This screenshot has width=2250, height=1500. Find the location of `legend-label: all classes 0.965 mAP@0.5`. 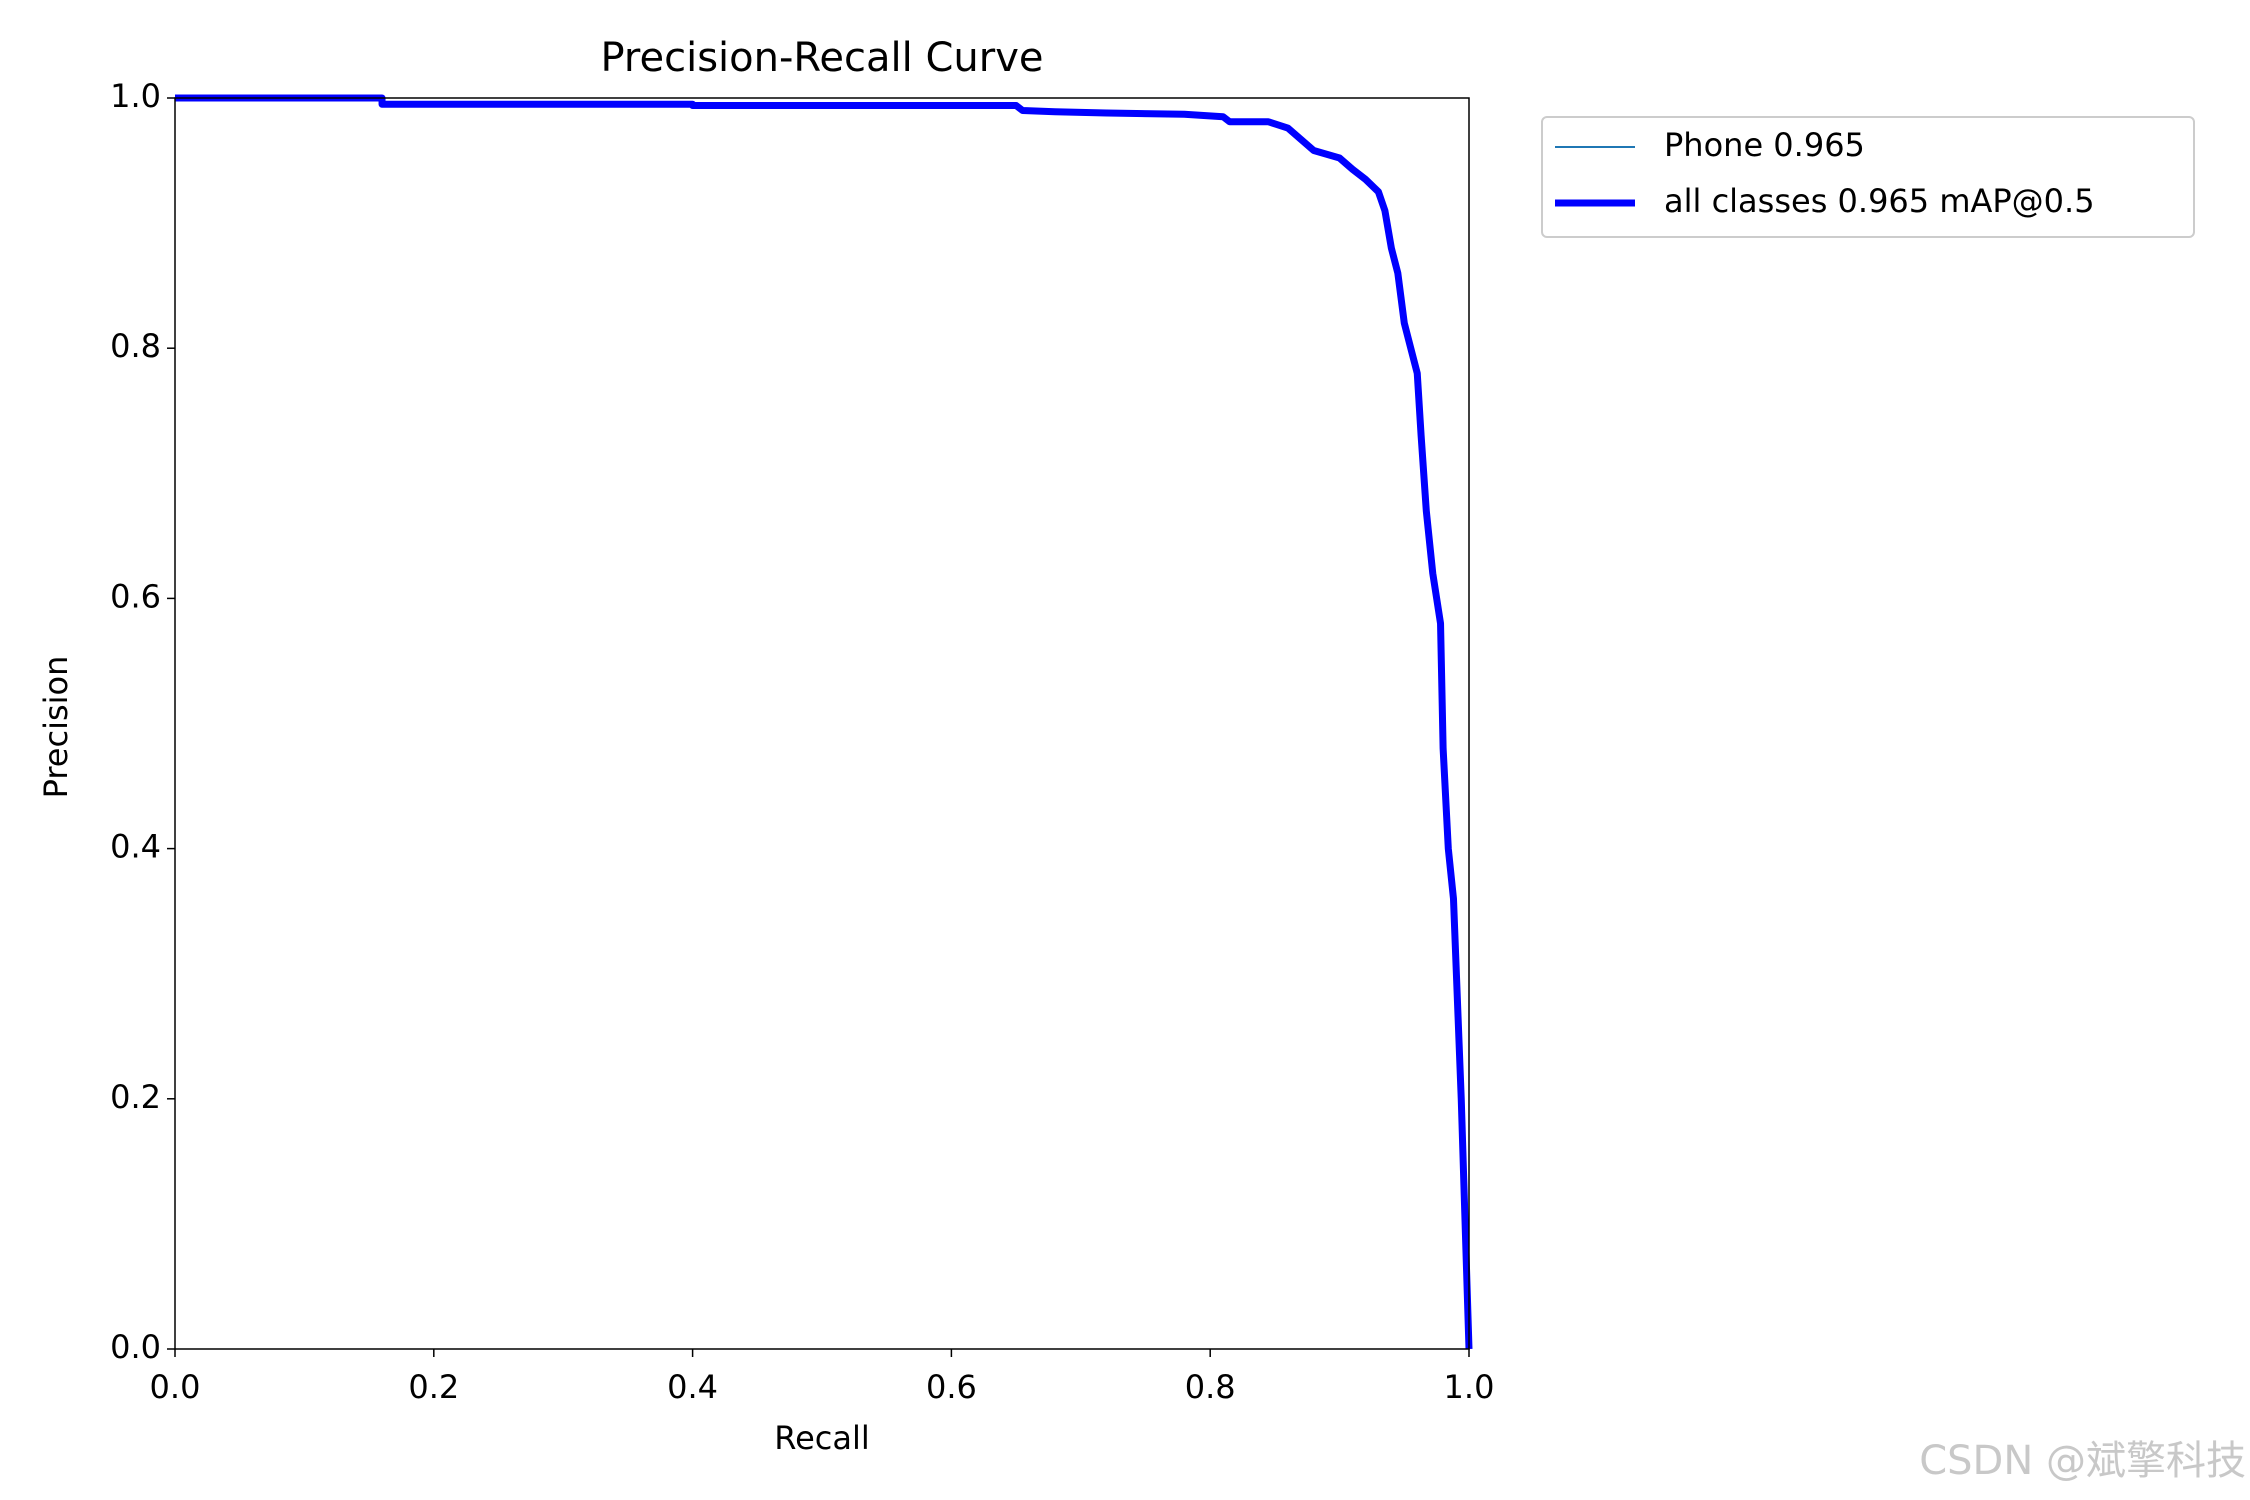

legend-label: all classes 0.965 mAP@0.5 is located at coordinates (1879, 201).